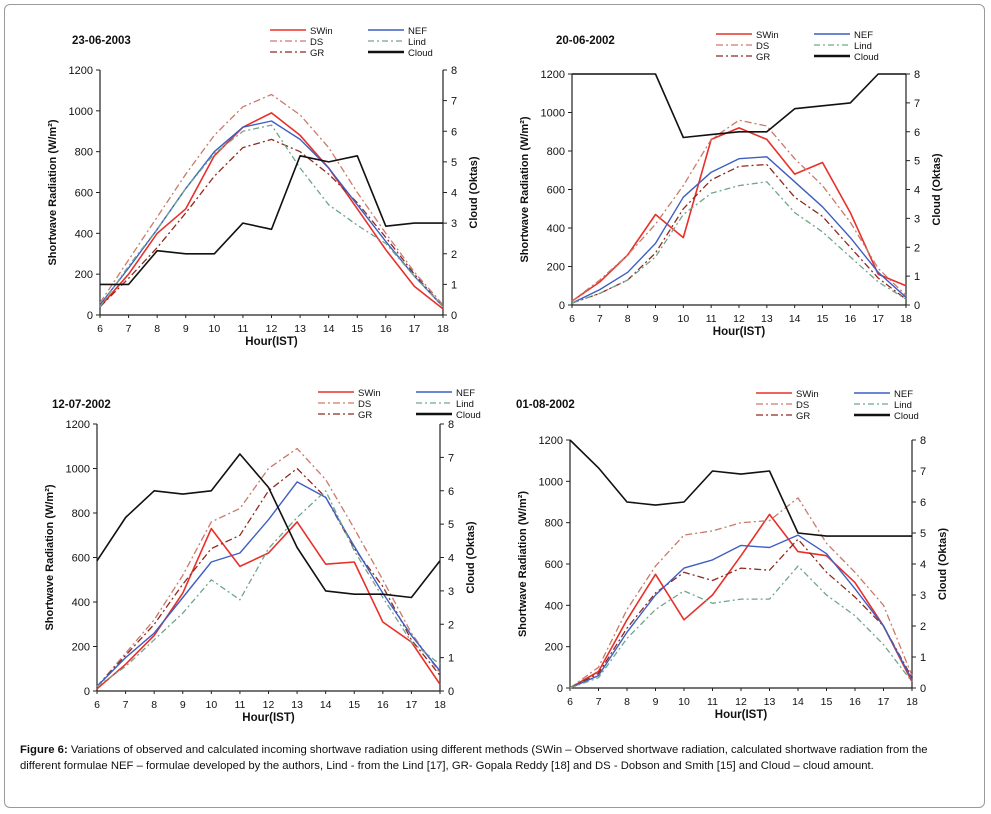 This screenshot has height=814, width=991. What do you see at coordinates (415, 329) in the screenshot?
I see `x-tick-label: 17` at bounding box center [415, 329].